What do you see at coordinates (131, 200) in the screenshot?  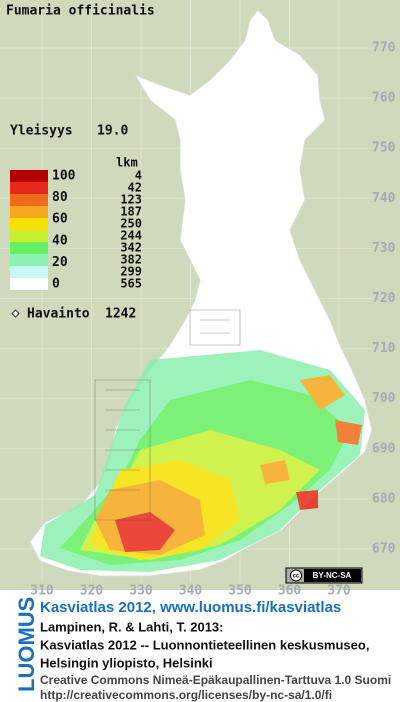 I see `legend-count: 123` at bounding box center [131, 200].